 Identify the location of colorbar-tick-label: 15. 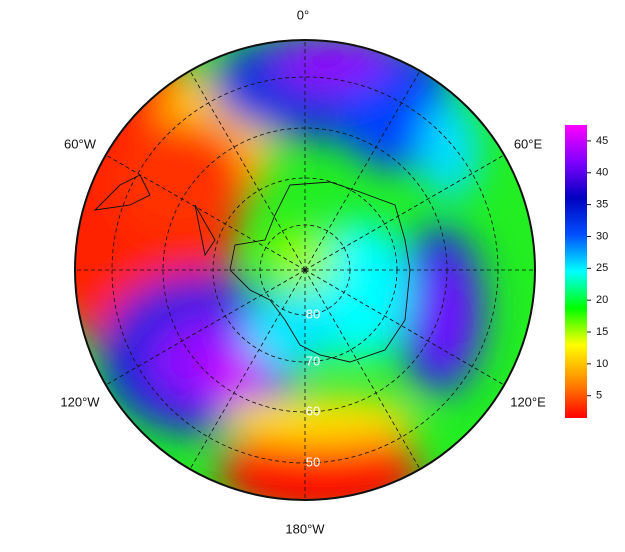
(602, 332).